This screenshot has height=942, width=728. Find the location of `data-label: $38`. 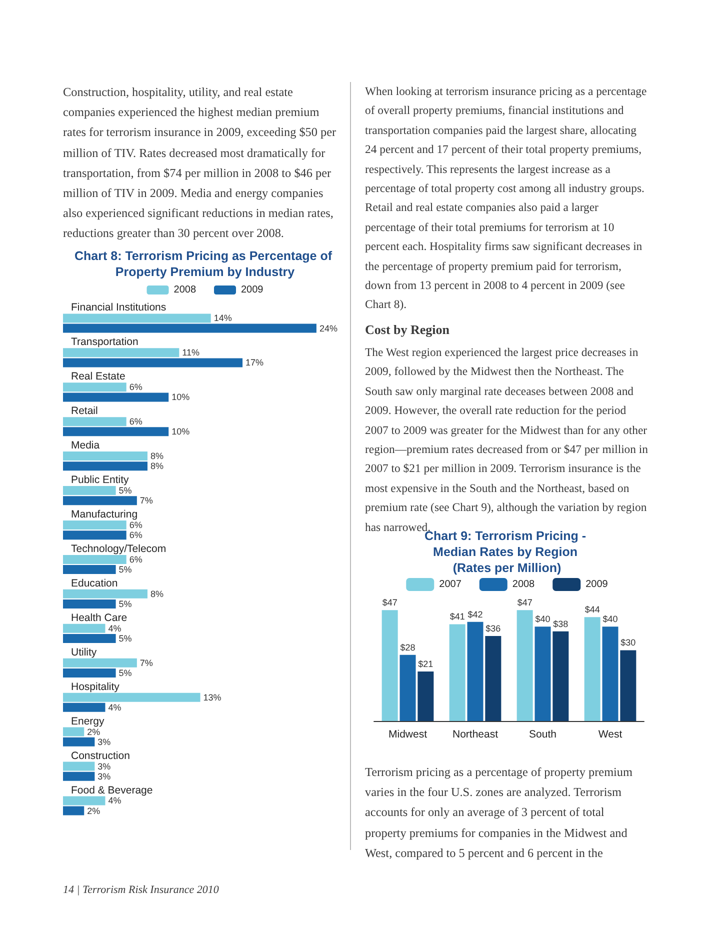

data-label: $38 is located at coordinates (560, 623).